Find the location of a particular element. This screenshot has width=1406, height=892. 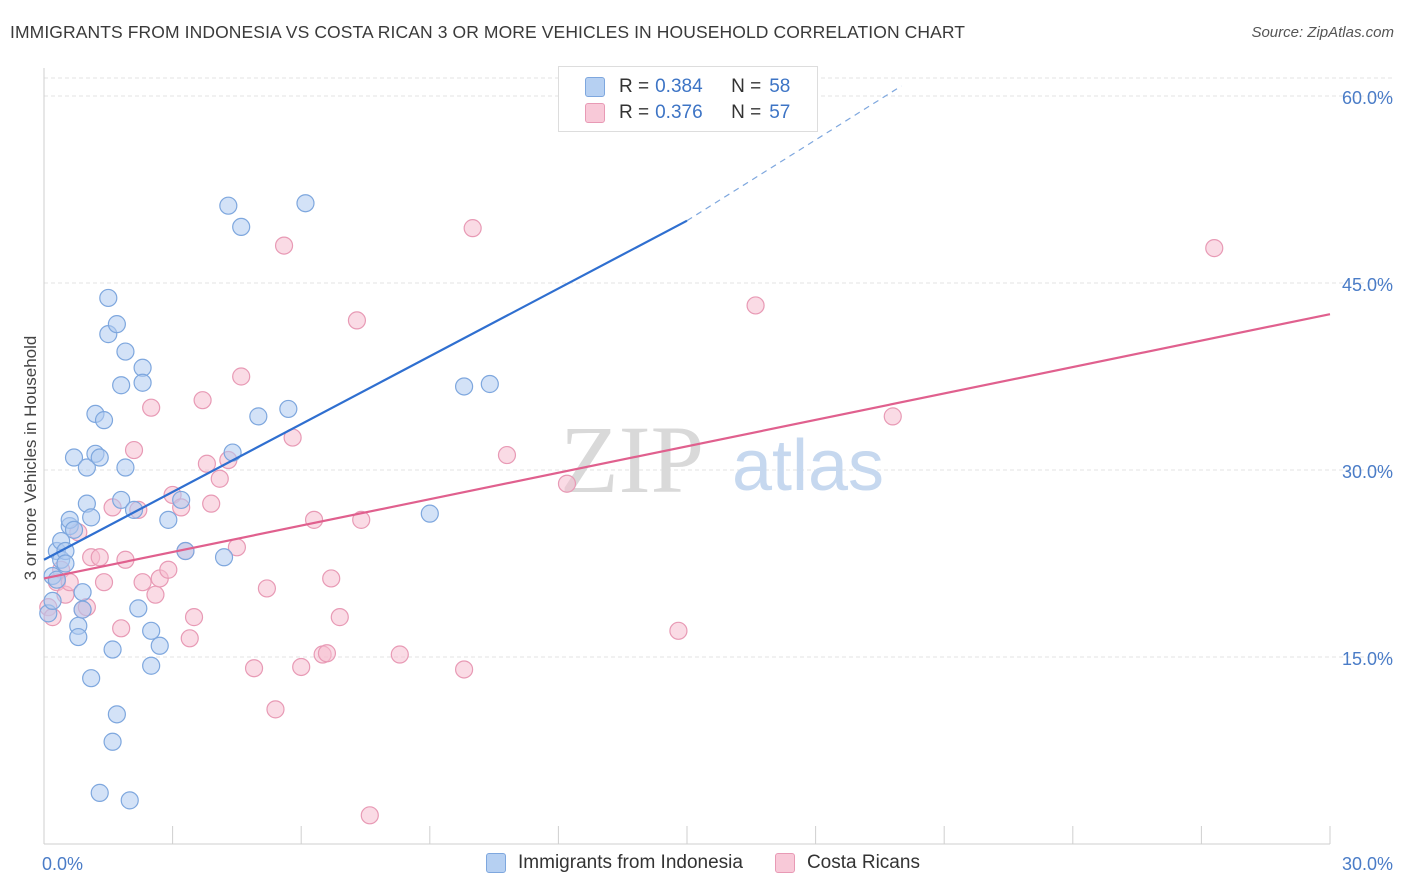

series-legend: Immigrants from Indonesia Costa Ricans is located at coordinates (703, 863).